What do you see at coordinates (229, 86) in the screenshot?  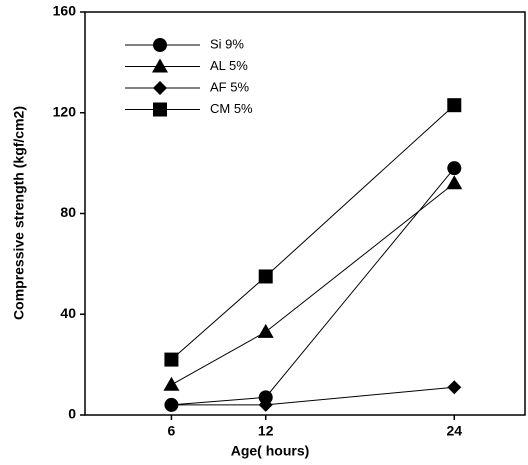 I see `legend-label: AF 5%` at bounding box center [229, 86].